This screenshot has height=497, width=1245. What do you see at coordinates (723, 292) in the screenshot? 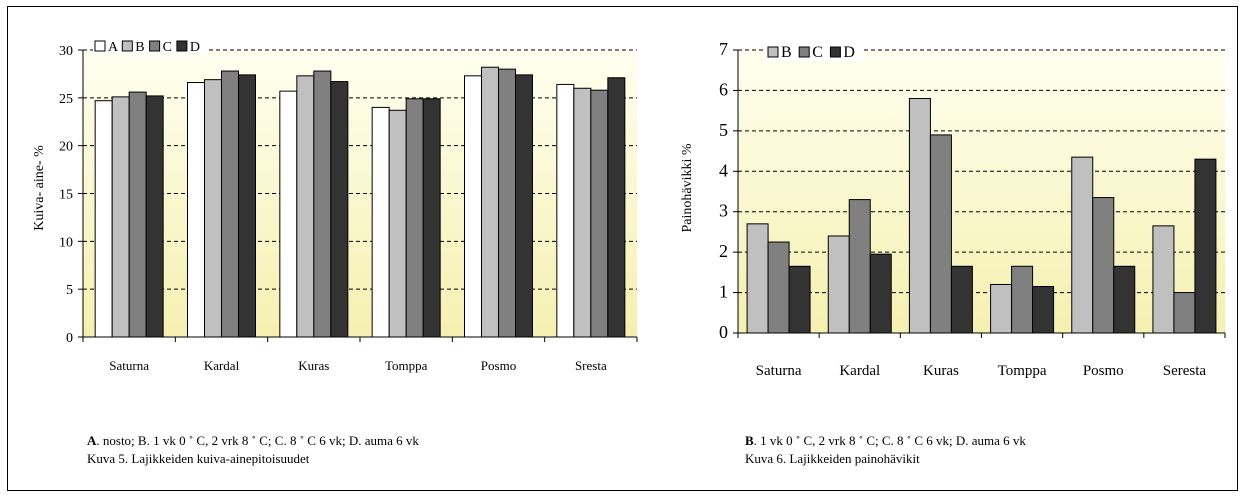
I see `y-tick-label: 1` at bounding box center [723, 292].